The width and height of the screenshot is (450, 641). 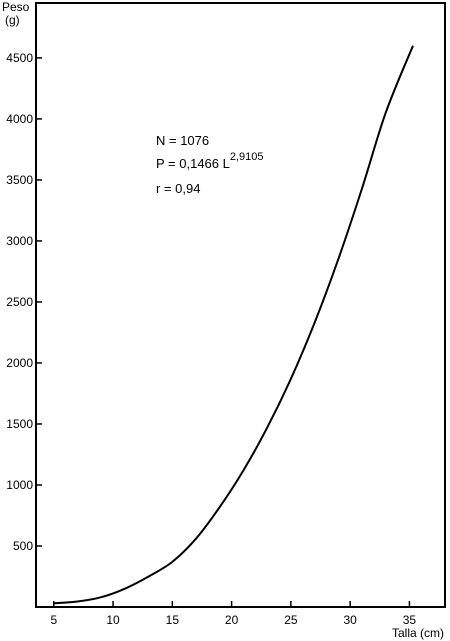 I want to click on x-axis-title: Talla (cm), so click(x=418, y=633).